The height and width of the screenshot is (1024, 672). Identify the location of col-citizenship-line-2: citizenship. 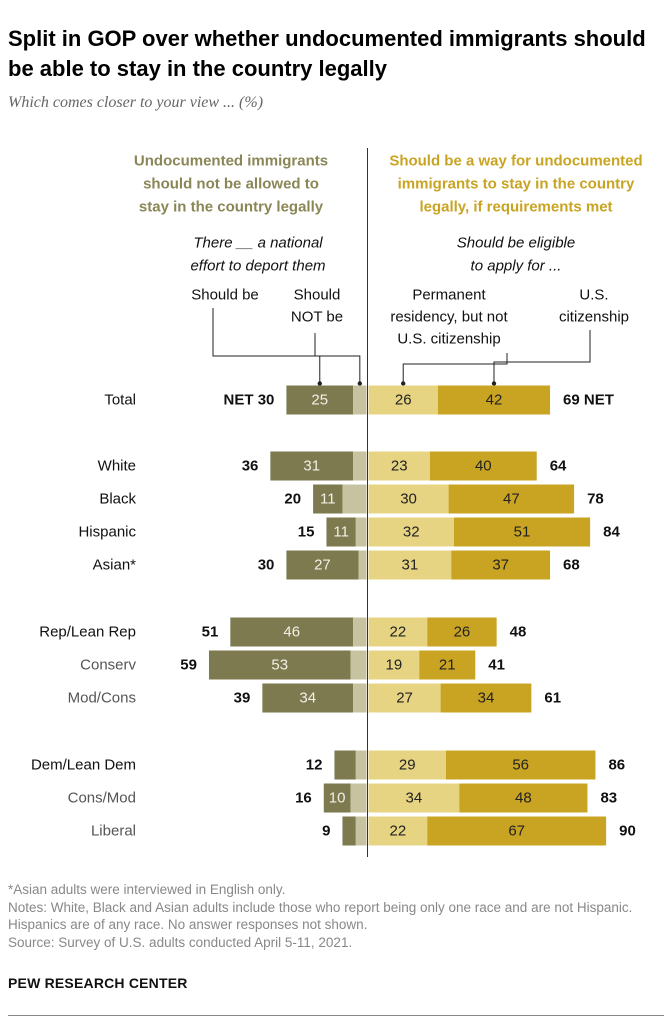
(594, 317).